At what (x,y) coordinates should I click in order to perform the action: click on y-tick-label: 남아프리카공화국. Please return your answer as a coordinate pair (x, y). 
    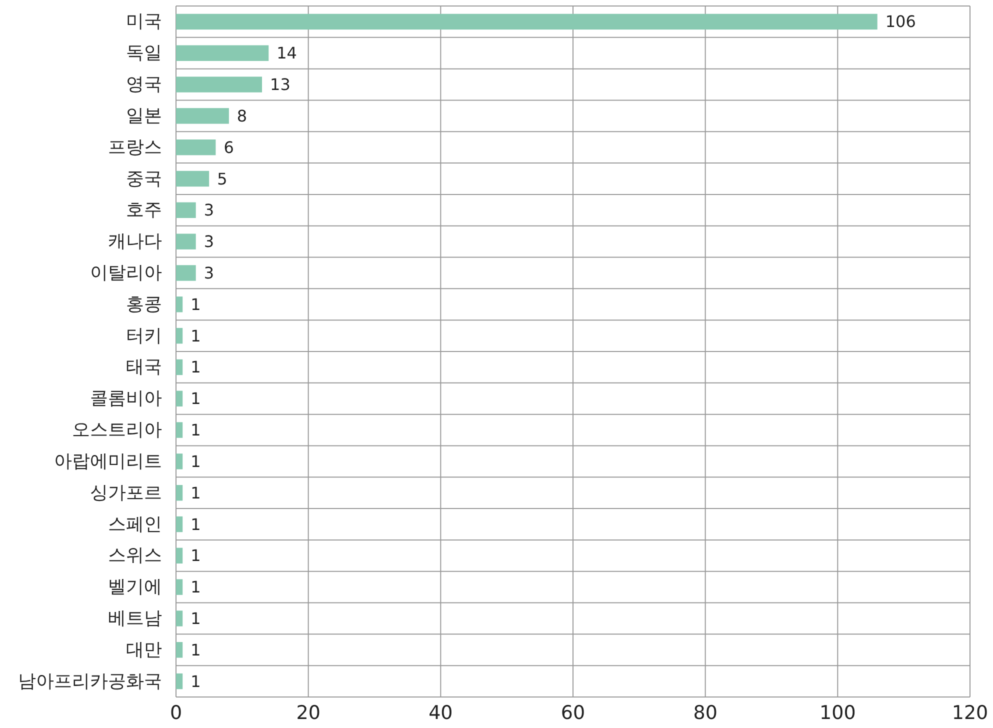
    Looking at the image, I should click on (90, 681).